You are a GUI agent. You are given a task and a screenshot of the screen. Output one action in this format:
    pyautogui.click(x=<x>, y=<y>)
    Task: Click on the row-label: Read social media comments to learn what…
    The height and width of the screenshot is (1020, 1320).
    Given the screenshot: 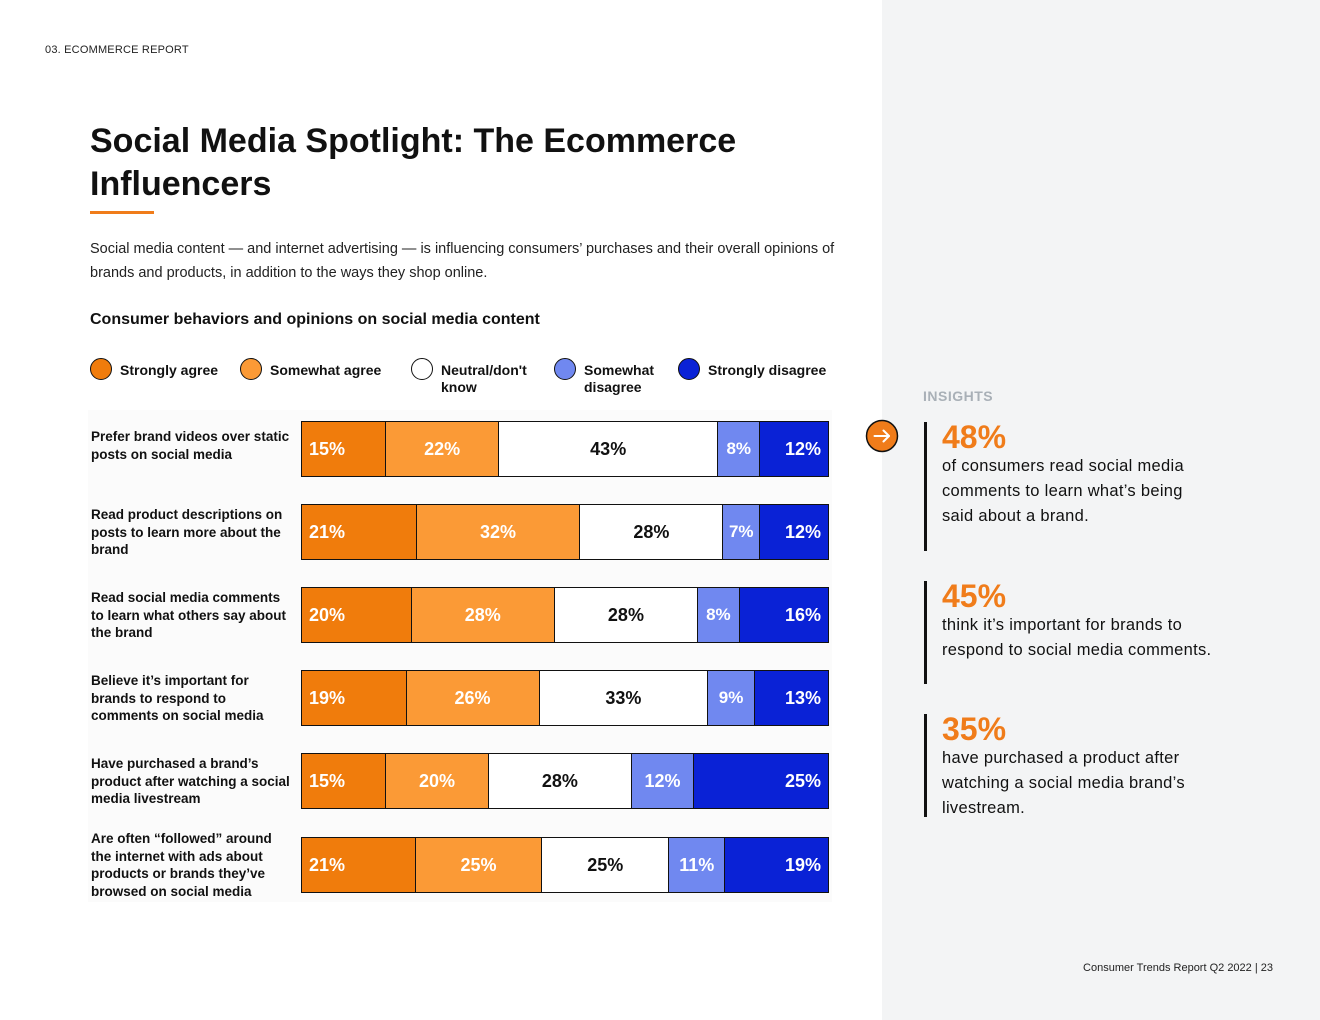 What is the action you would take?
    pyautogui.click(x=189, y=615)
    